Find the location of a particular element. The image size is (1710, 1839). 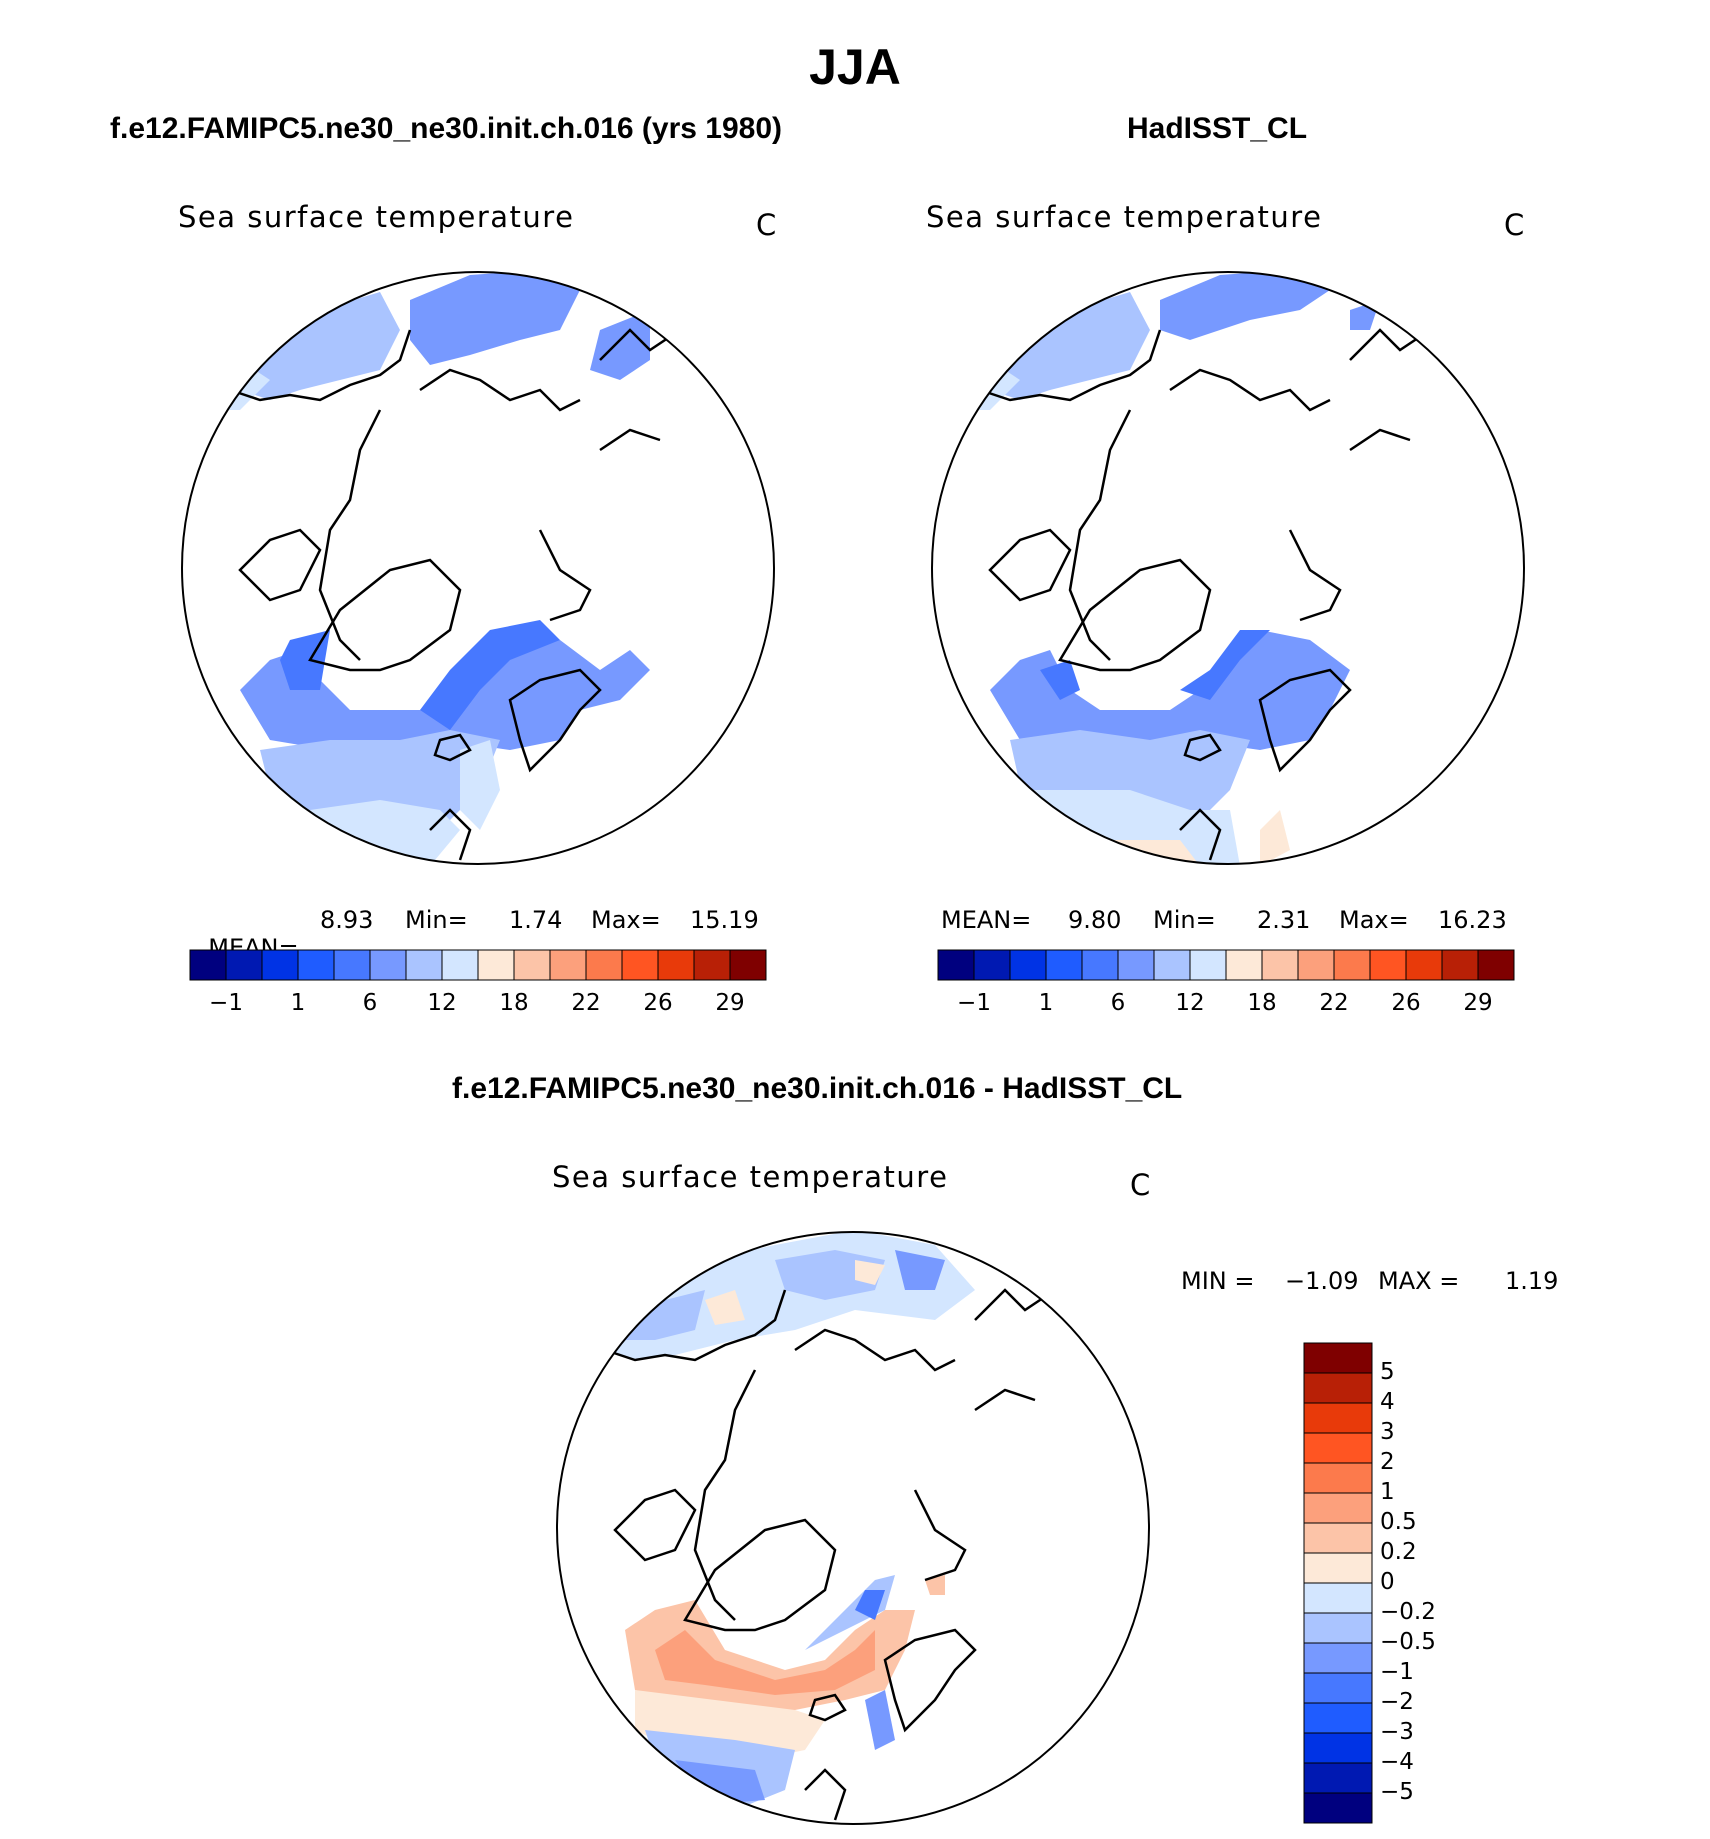

model-polar-map is located at coordinates (478, 568).